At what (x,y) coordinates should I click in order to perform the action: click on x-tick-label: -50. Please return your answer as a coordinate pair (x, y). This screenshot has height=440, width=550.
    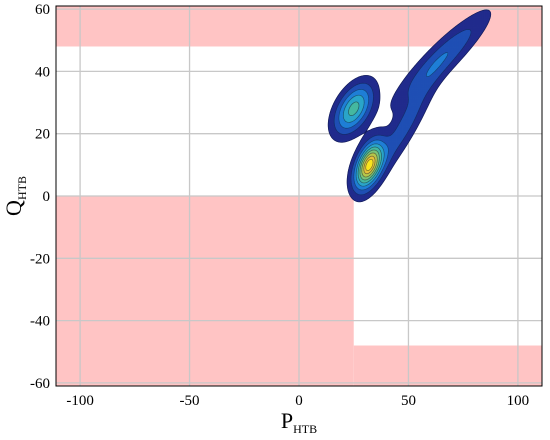
    Looking at the image, I should click on (190, 401).